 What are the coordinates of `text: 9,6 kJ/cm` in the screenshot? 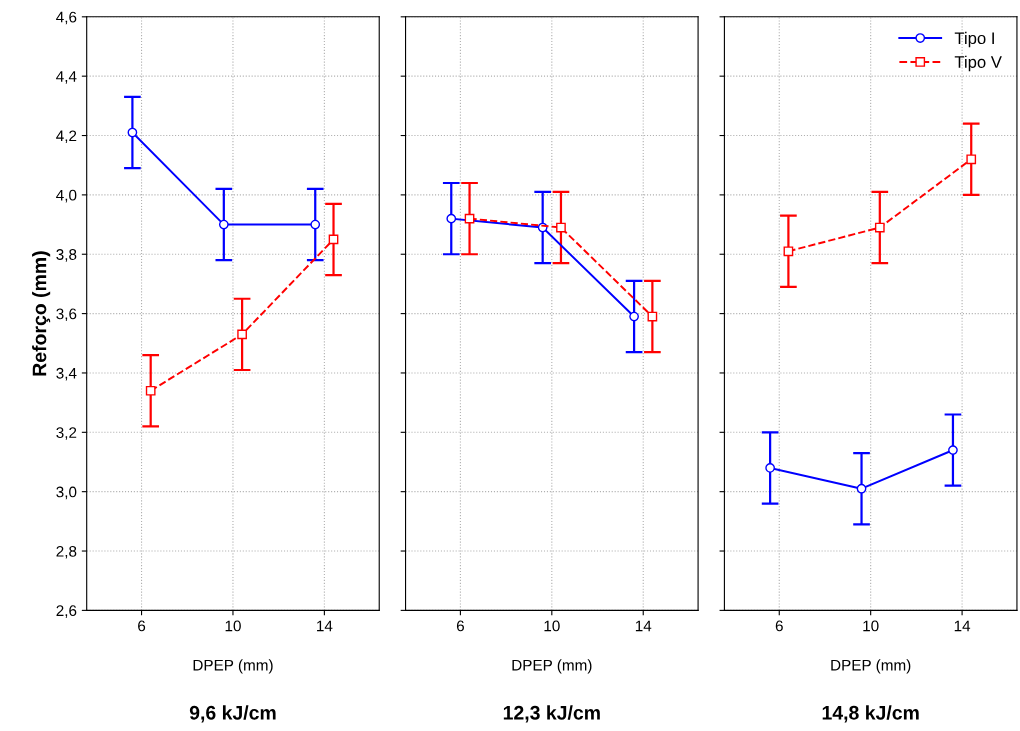 It's located at (232, 714).